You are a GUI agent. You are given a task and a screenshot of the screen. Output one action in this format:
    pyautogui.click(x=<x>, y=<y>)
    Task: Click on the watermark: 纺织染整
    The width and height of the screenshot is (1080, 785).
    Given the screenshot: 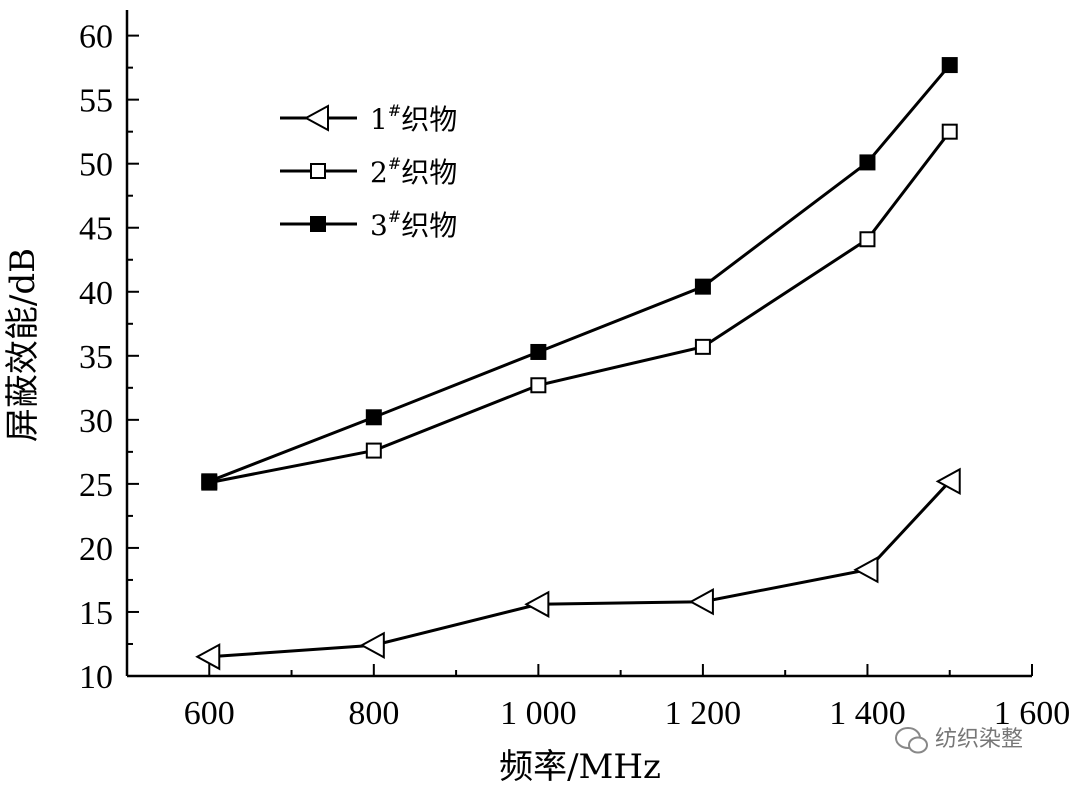 What is the action you would take?
    pyautogui.click(x=959, y=740)
    